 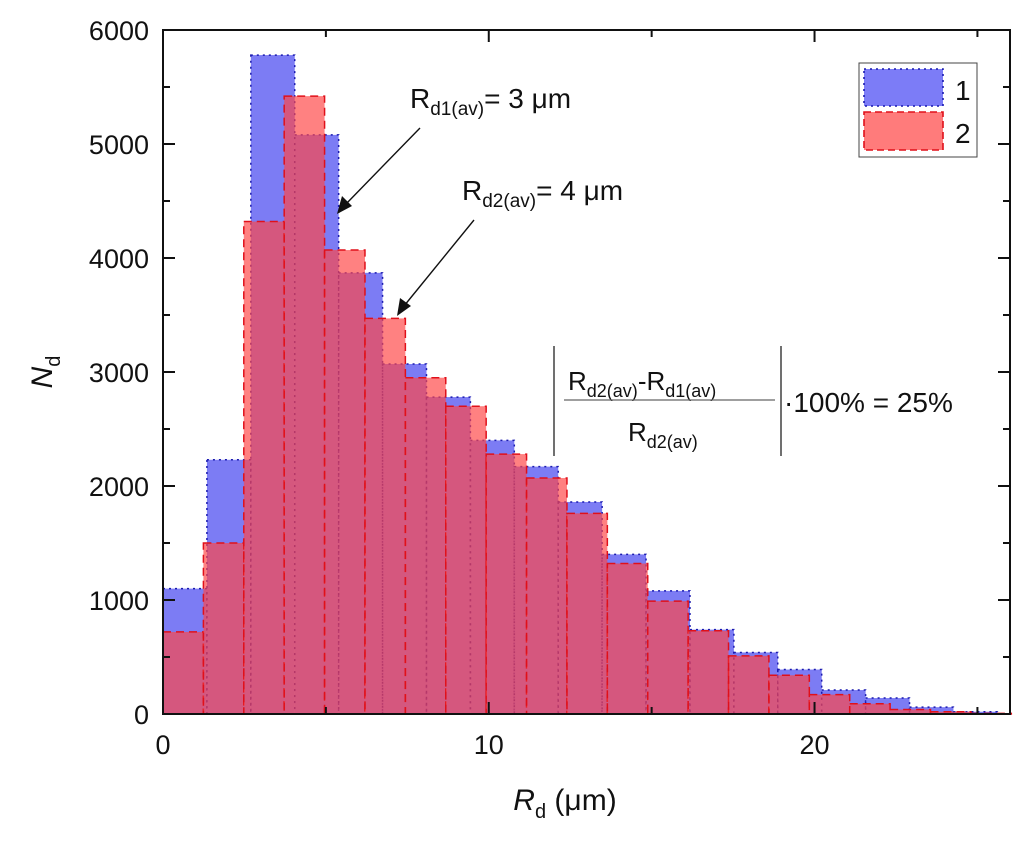 What do you see at coordinates (119, 601) in the screenshot?
I see `y-tick-label: 1000` at bounding box center [119, 601].